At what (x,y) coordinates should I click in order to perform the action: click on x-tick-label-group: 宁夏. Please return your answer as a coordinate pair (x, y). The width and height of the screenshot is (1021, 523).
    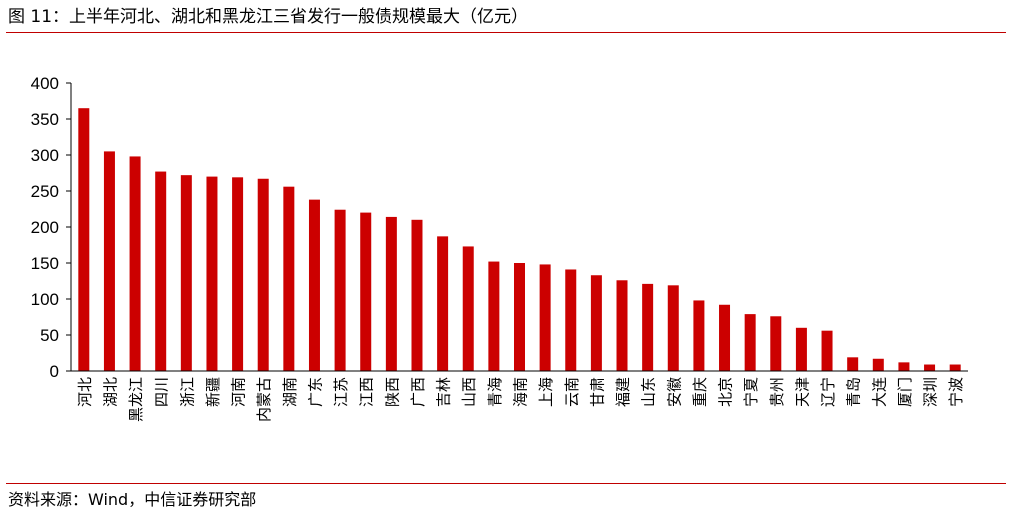
    Looking at the image, I should click on (751, 392).